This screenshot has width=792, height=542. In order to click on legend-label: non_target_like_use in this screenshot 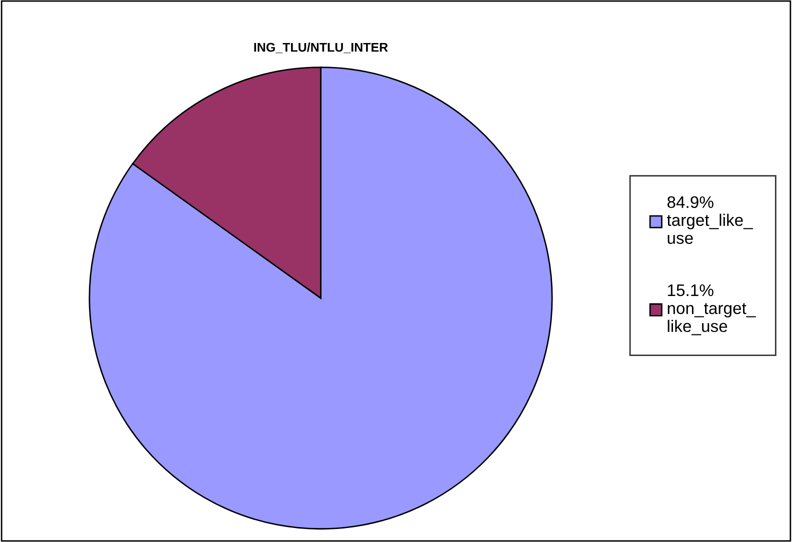, I will do `click(712, 319)`.